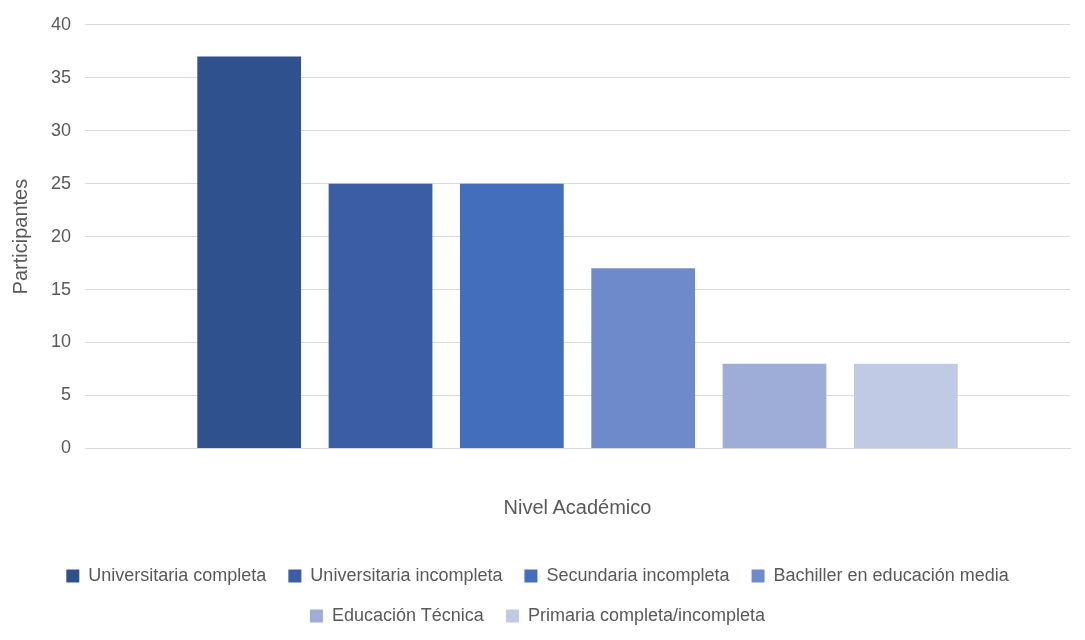 This screenshot has width=1085, height=640. Describe the element at coordinates (638, 574) in the screenshot. I see `legend-label: Secundaria incompleta` at that location.